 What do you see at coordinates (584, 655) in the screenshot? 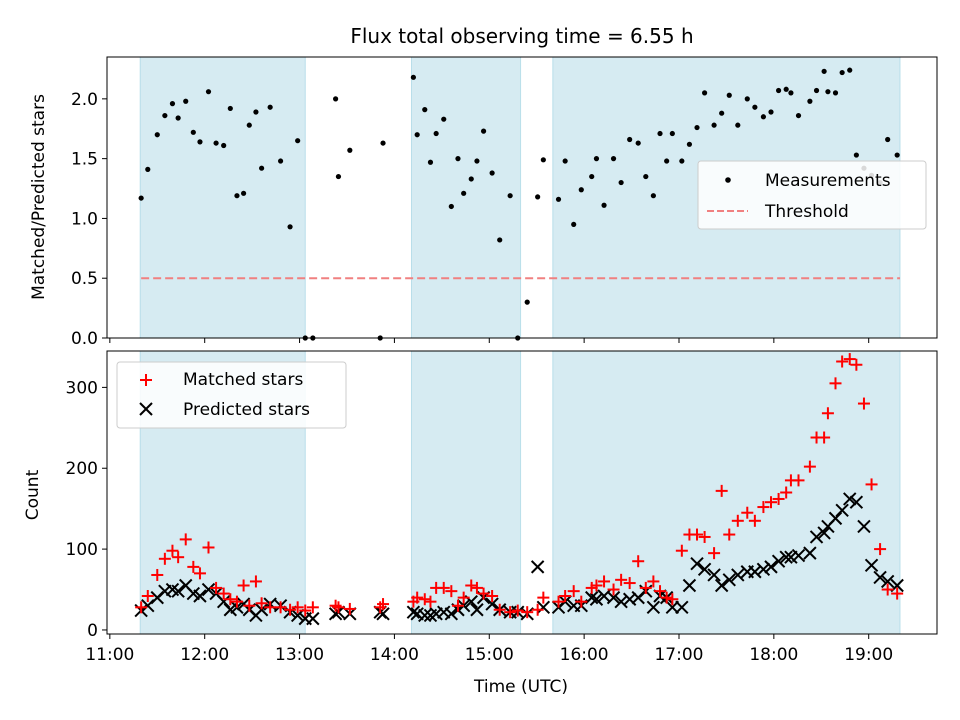
I see `x-tick-label: 16:00` at bounding box center [584, 655].